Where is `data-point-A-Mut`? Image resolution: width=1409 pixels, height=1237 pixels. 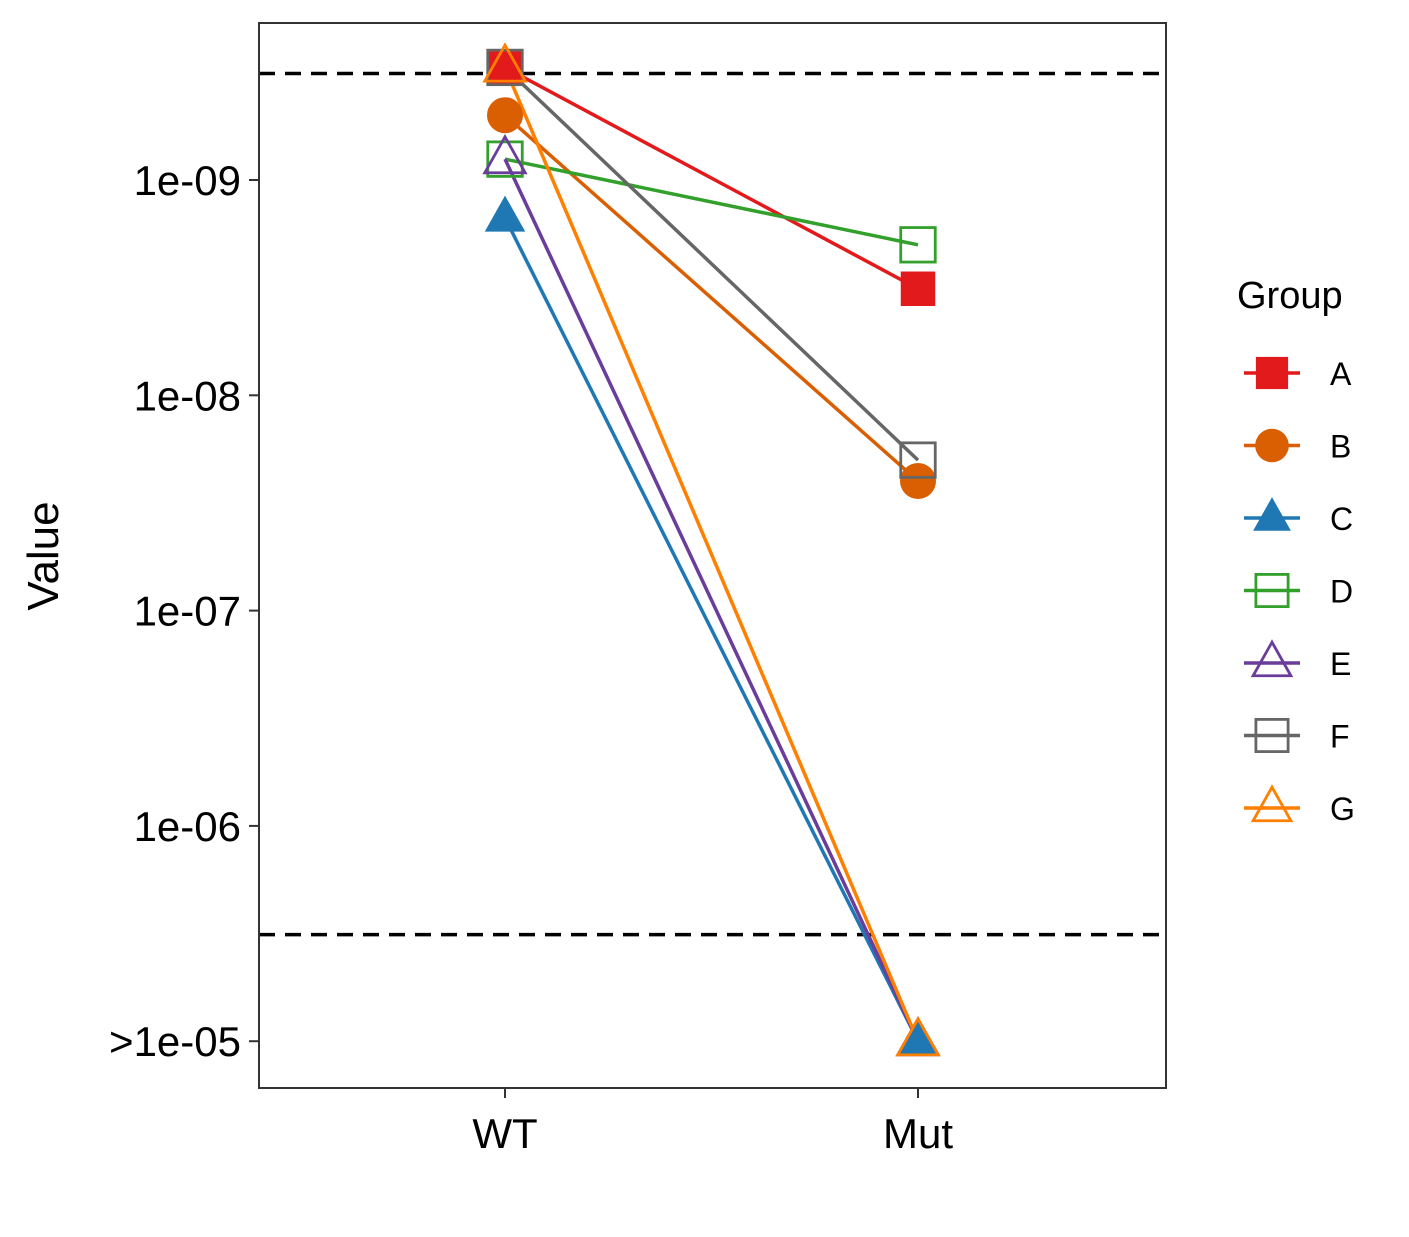
data-point-A-Mut is located at coordinates (918, 289).